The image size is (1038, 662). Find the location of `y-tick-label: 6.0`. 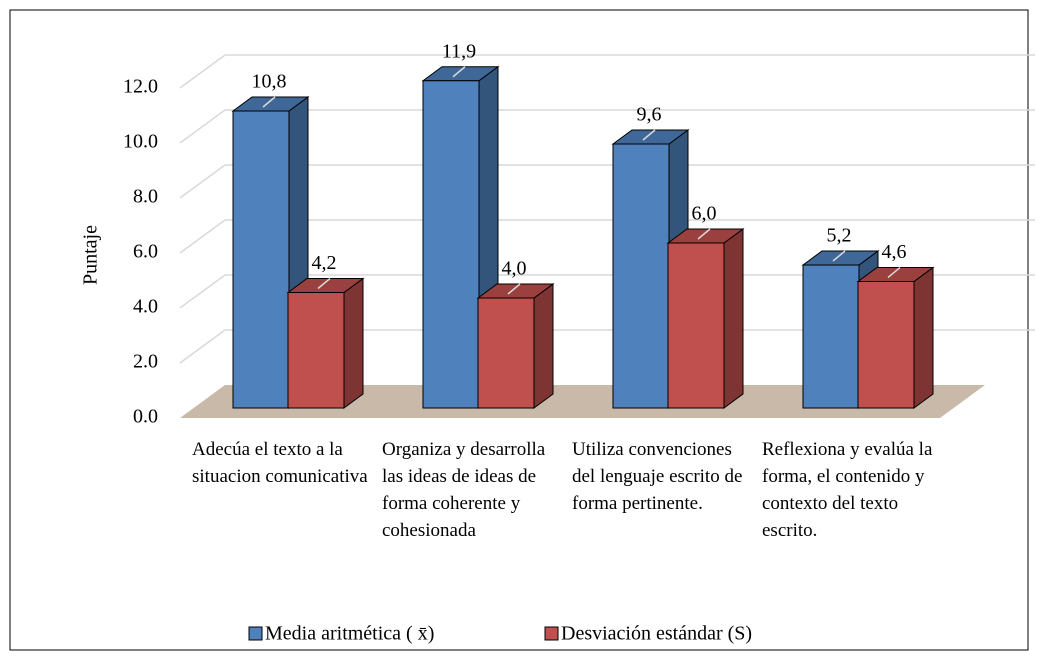

y-tick-label: 6.0 is located at coordinates (145, 252).